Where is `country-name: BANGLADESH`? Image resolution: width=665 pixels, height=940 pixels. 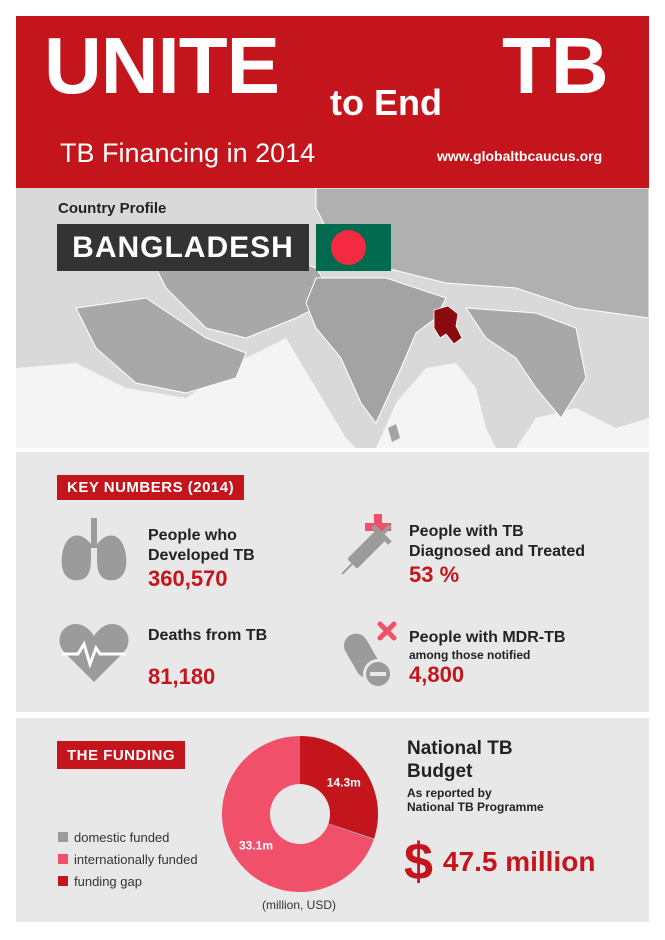 country-name: BANGLADESH is located at coordinates (183, 247).